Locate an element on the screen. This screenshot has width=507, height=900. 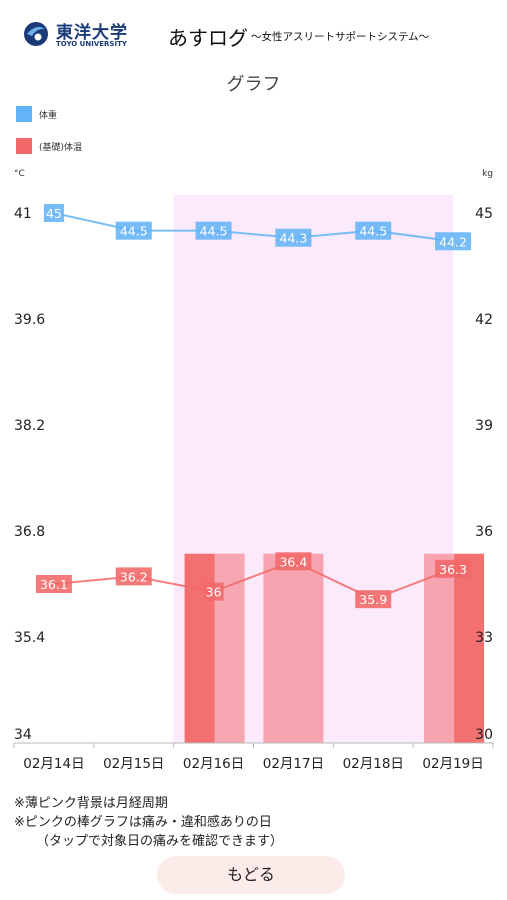
left-tick-label: 34 is located at coordinates (23, 735).